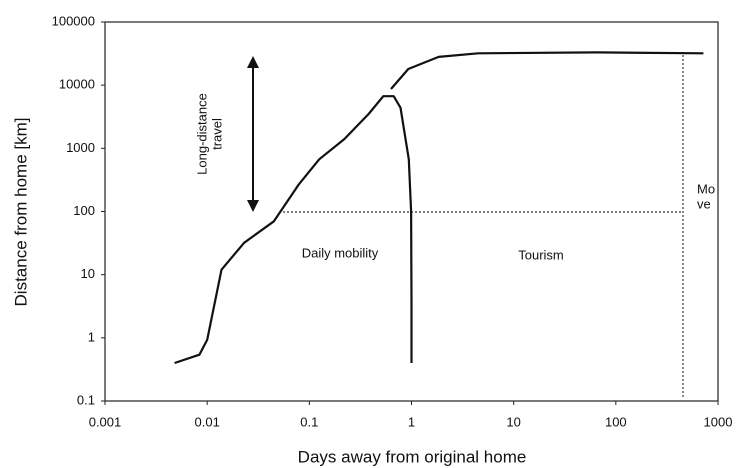 Image resolution: width=741 pixels, height=468 pixels. I want to click on annotation: Mo, so click(706, 188).